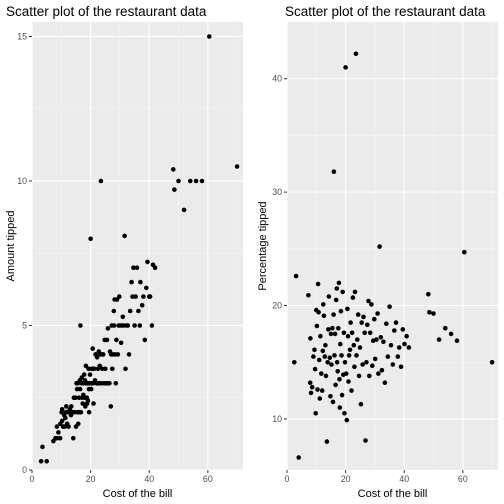 Image resolution: width=504 pixels, height=504 pixels. I want to click on x-tick-label: 0, so click(287, 479).